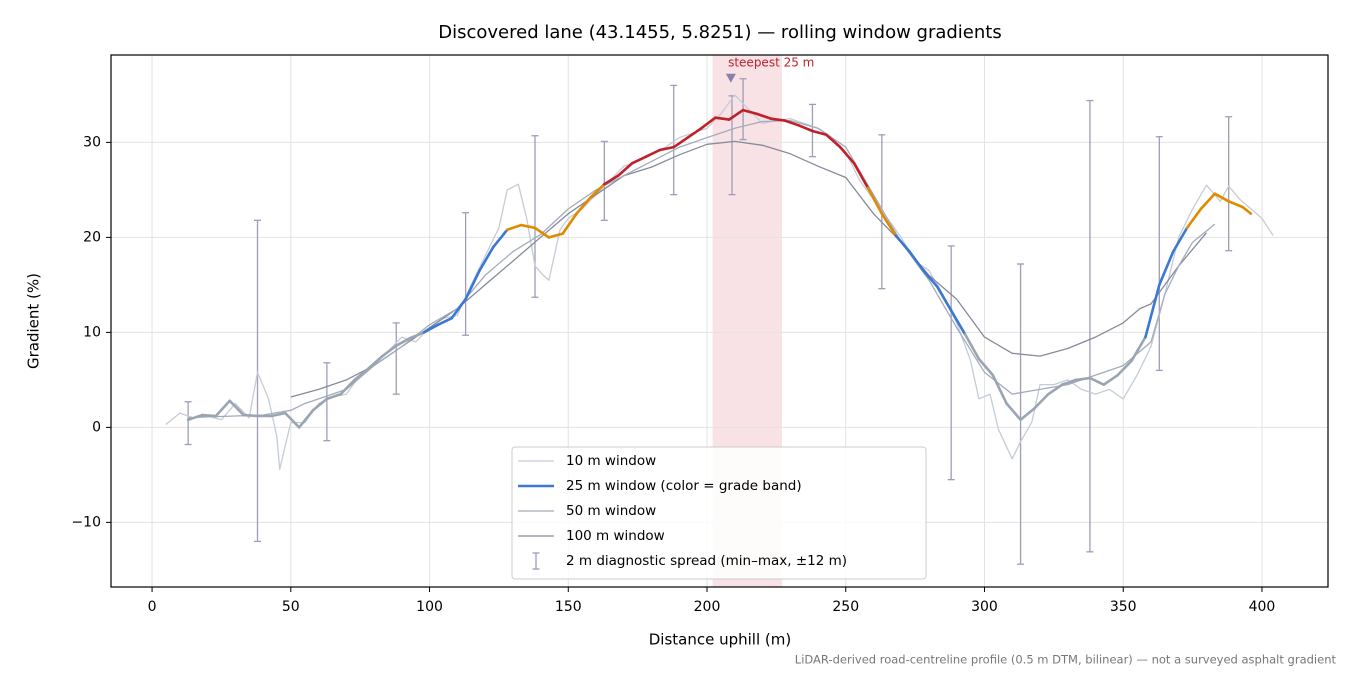  What do you see at coordinates (1123, 607) in the screenshot?
I see `x-tick-label: 350` at bounding box center [1123, 607].